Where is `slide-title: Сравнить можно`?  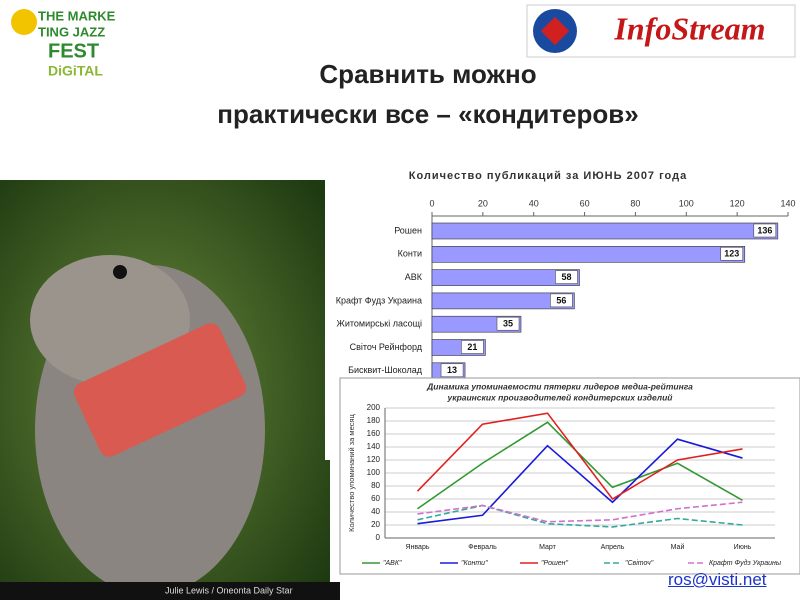 slide-title: Сравнить можно is located at coordinates (427, 74).